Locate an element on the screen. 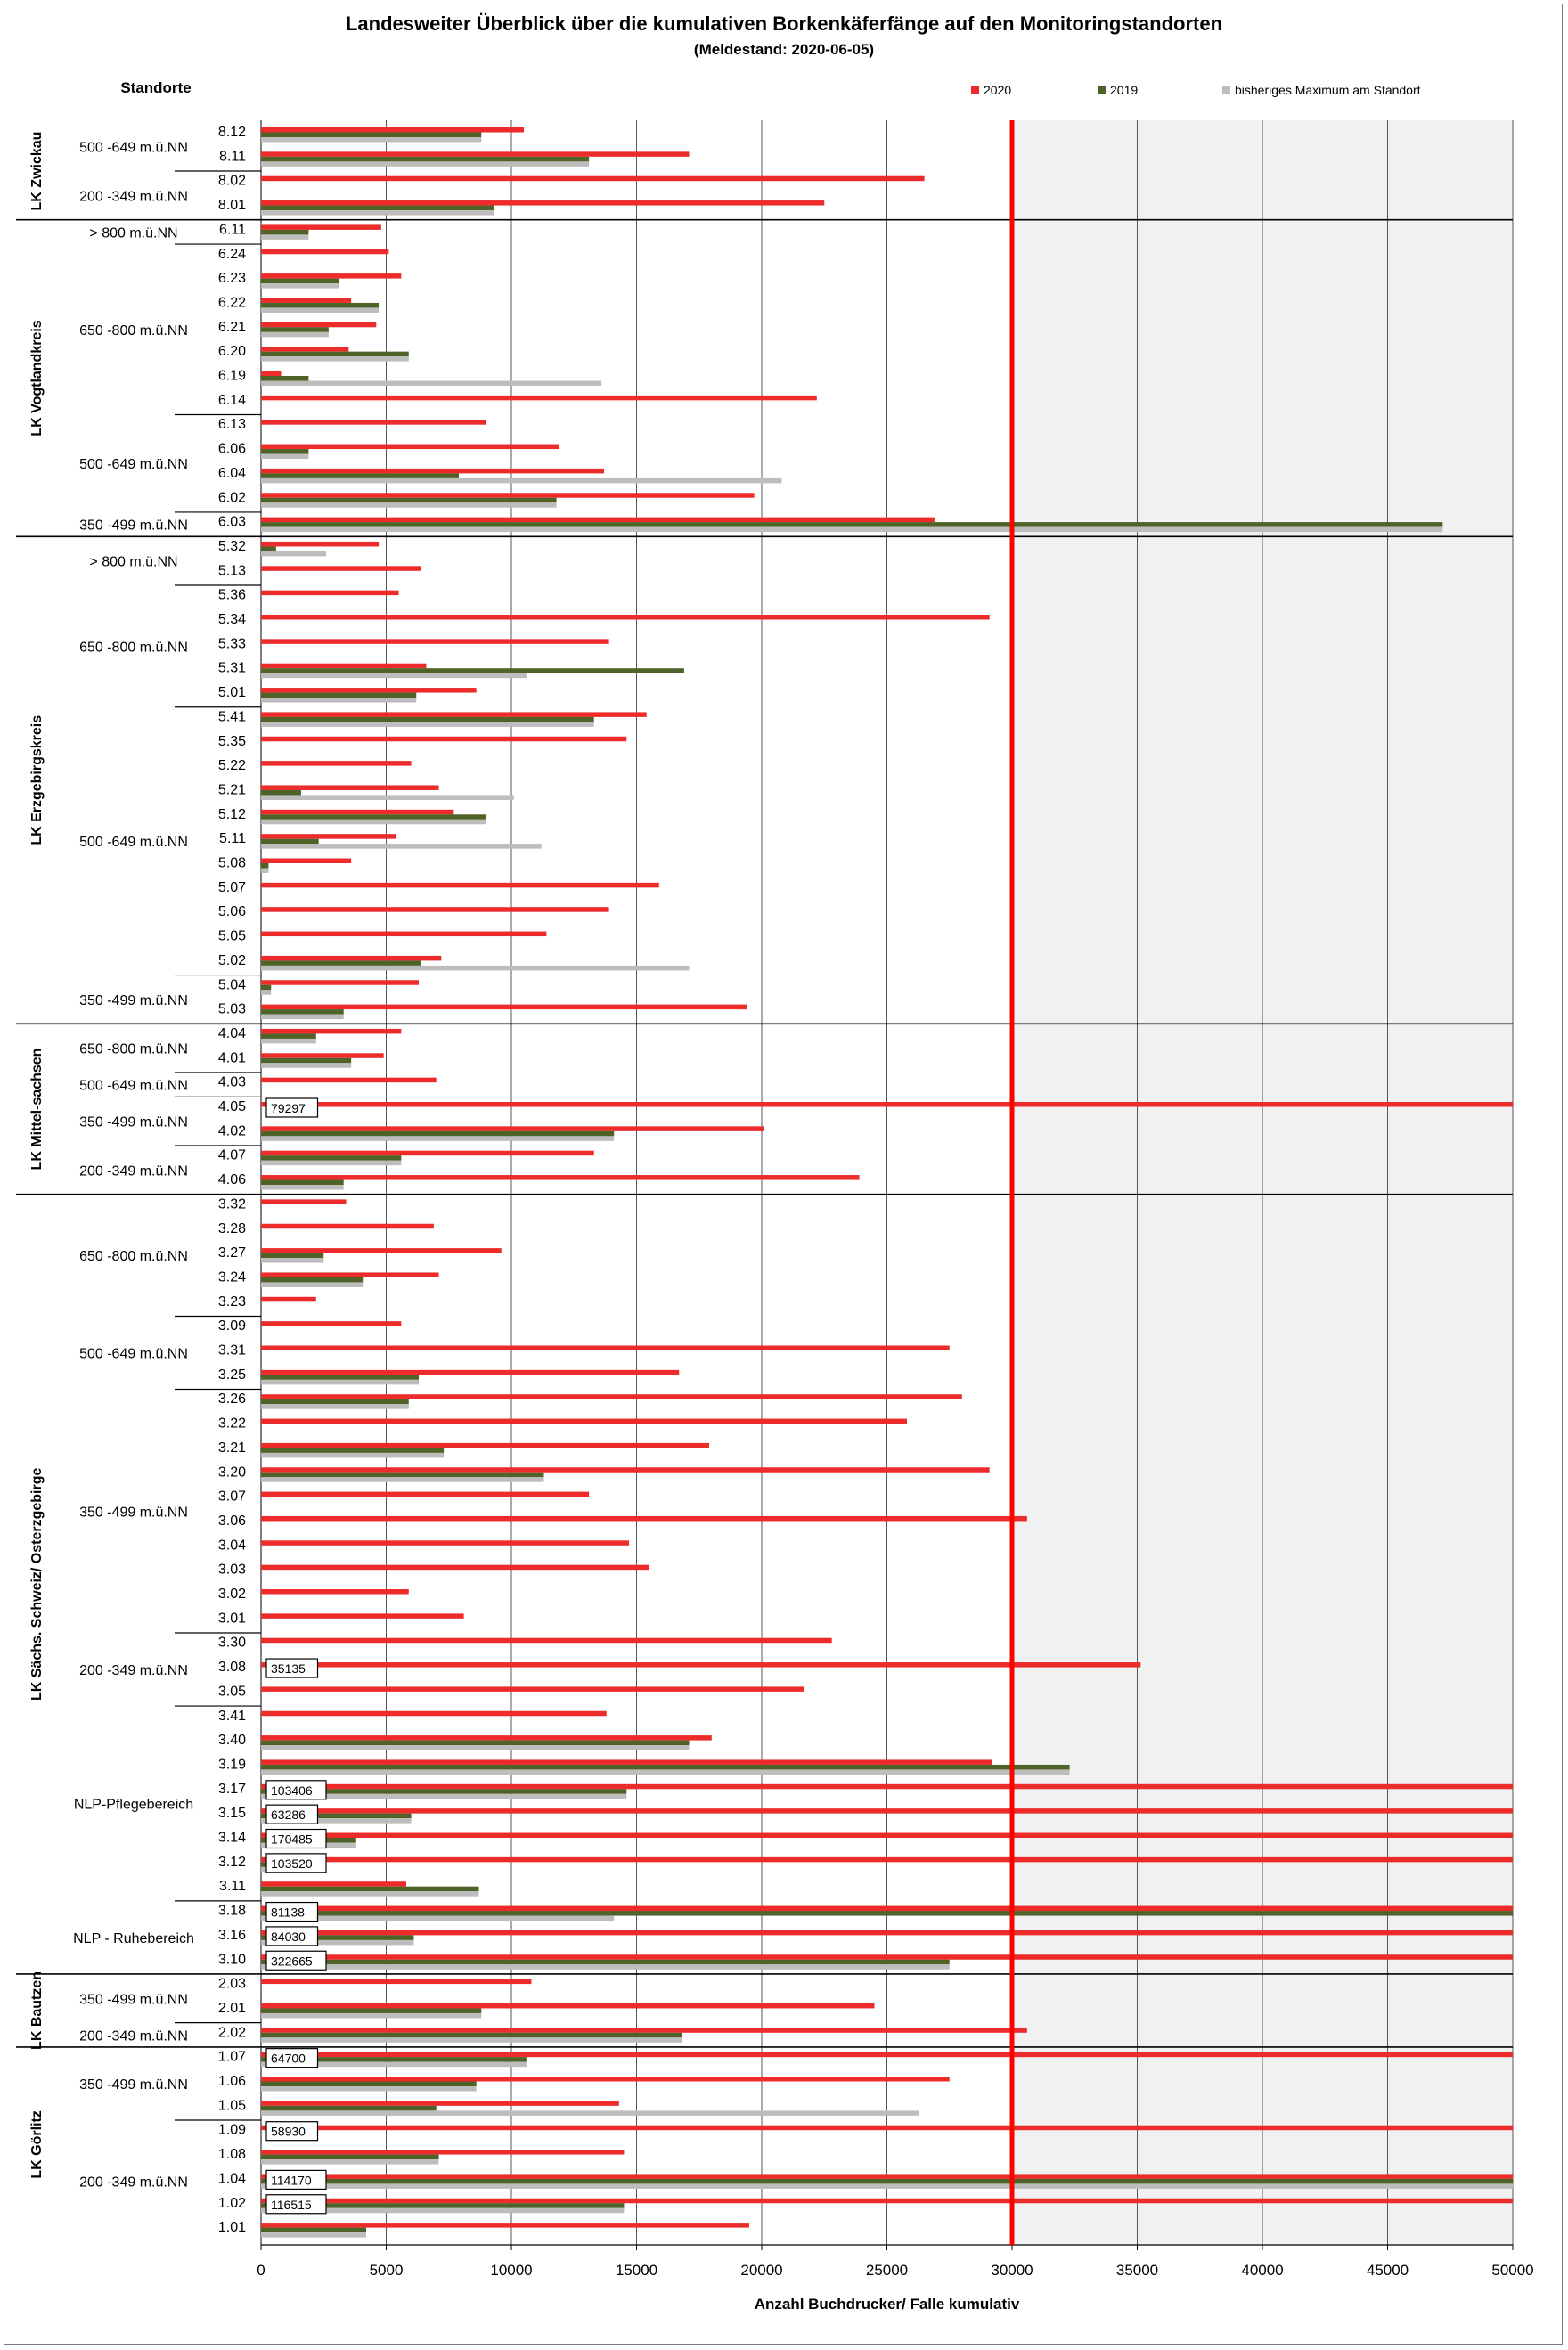 The image size is (1568, 2350). site-label: 5.11 is located at coordinates (232, 838).